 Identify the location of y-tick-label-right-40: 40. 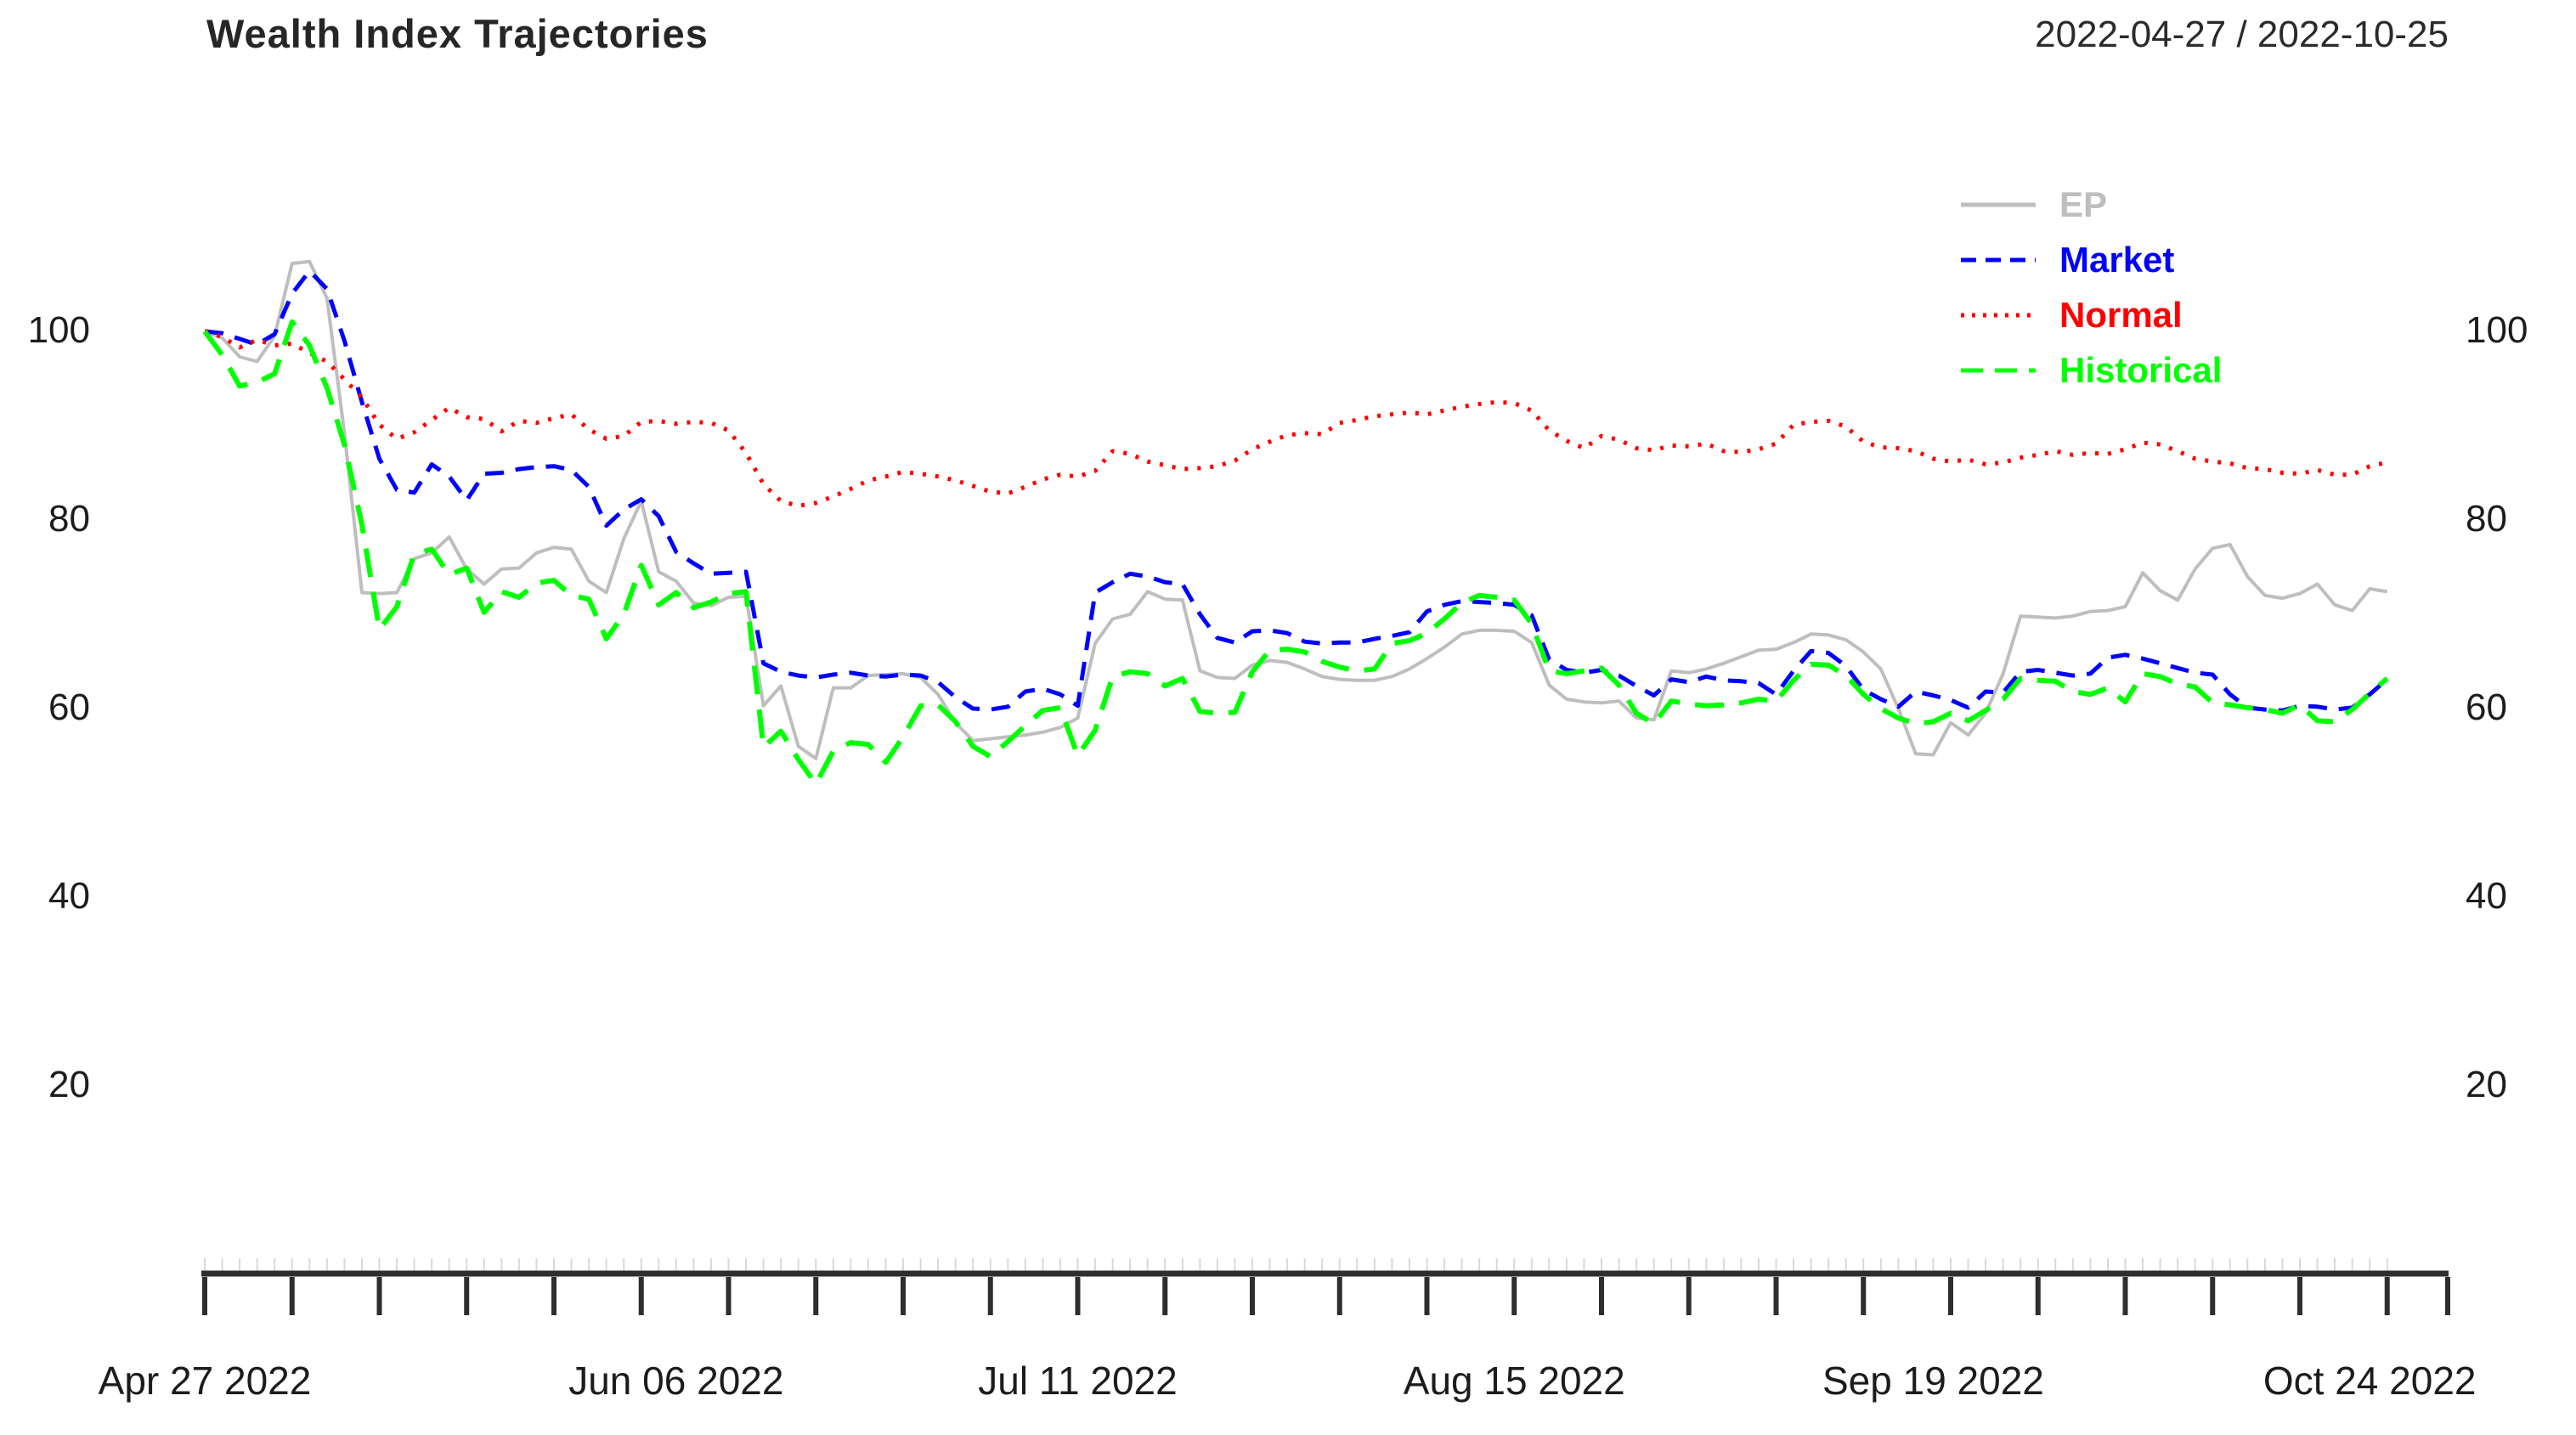
(2486, 896).